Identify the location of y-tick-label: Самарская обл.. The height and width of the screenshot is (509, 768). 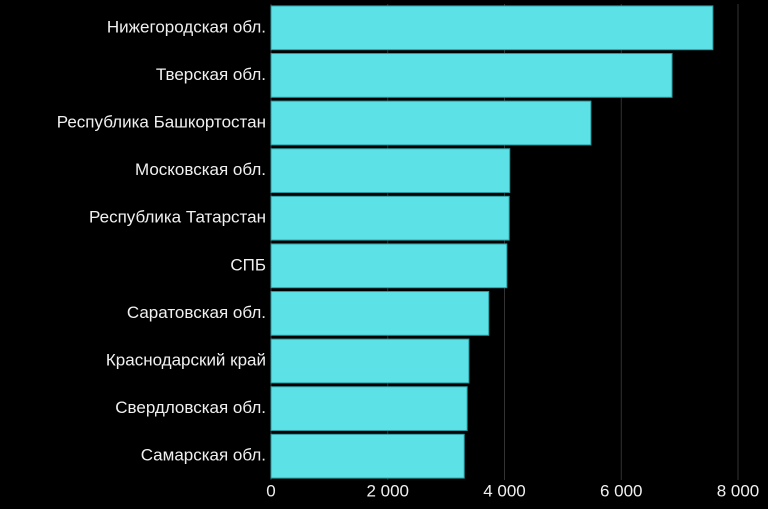
(203, 455).